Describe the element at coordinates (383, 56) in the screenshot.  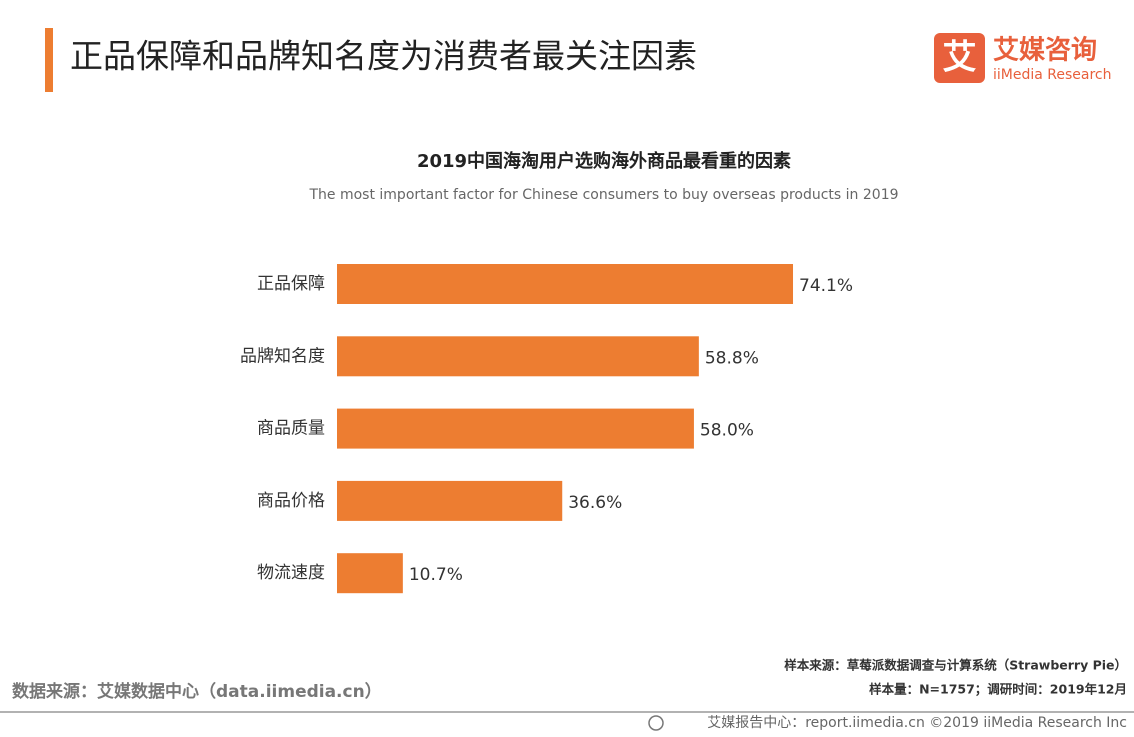
I see `page-title: 正品保障和品牌知名度为消费者最关注因素` at that location.